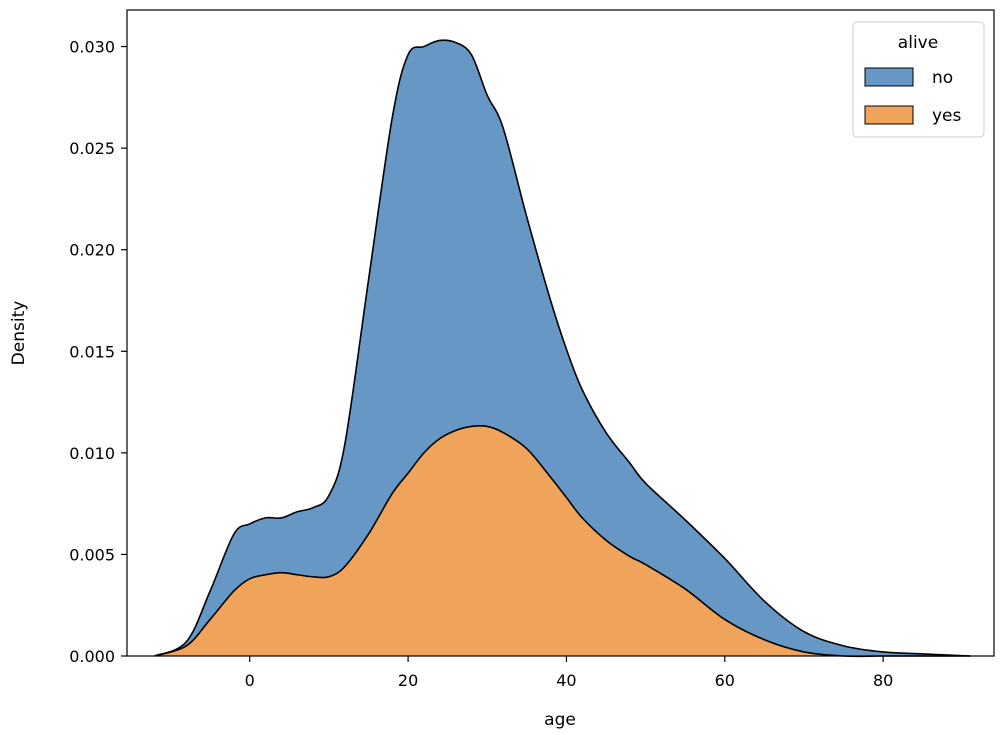  Describe the element at coordinates (942, 78) in the screenshot. I see `legend-label-no: no` at that location.